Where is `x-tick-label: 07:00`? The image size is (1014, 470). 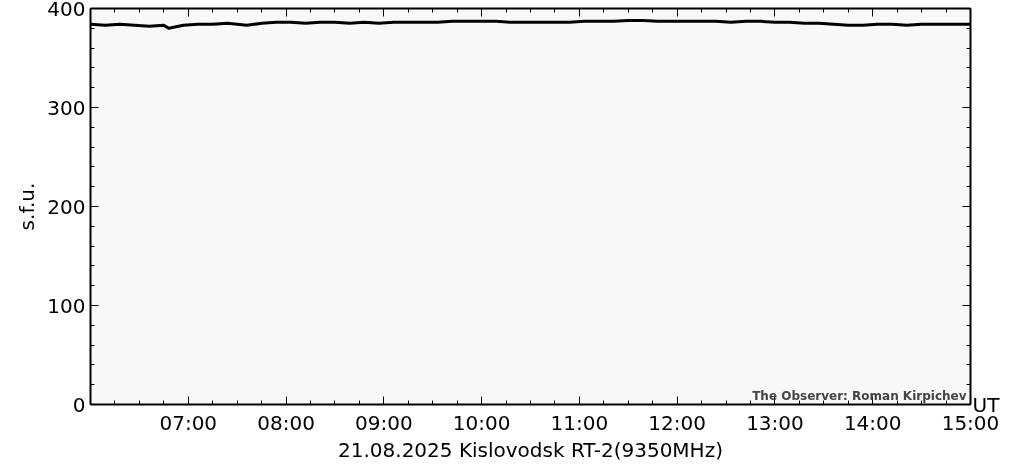 x-tick-label: 07:00 is located at coordinates (188, 422).